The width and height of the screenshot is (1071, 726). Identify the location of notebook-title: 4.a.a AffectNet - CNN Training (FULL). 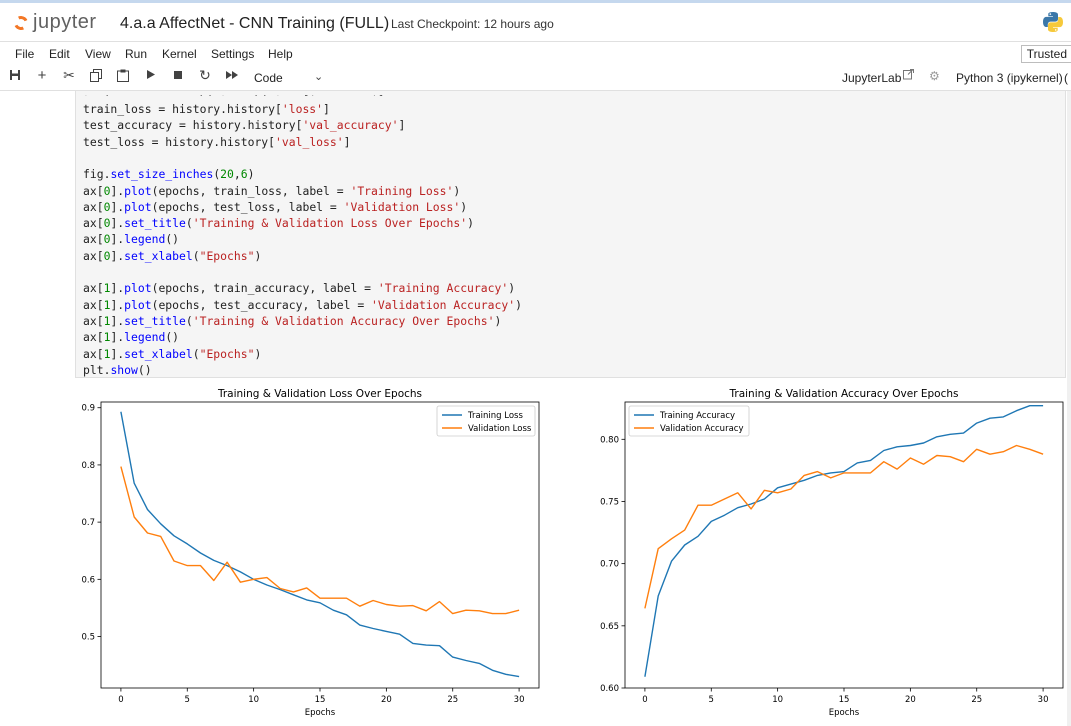
(255, 23).